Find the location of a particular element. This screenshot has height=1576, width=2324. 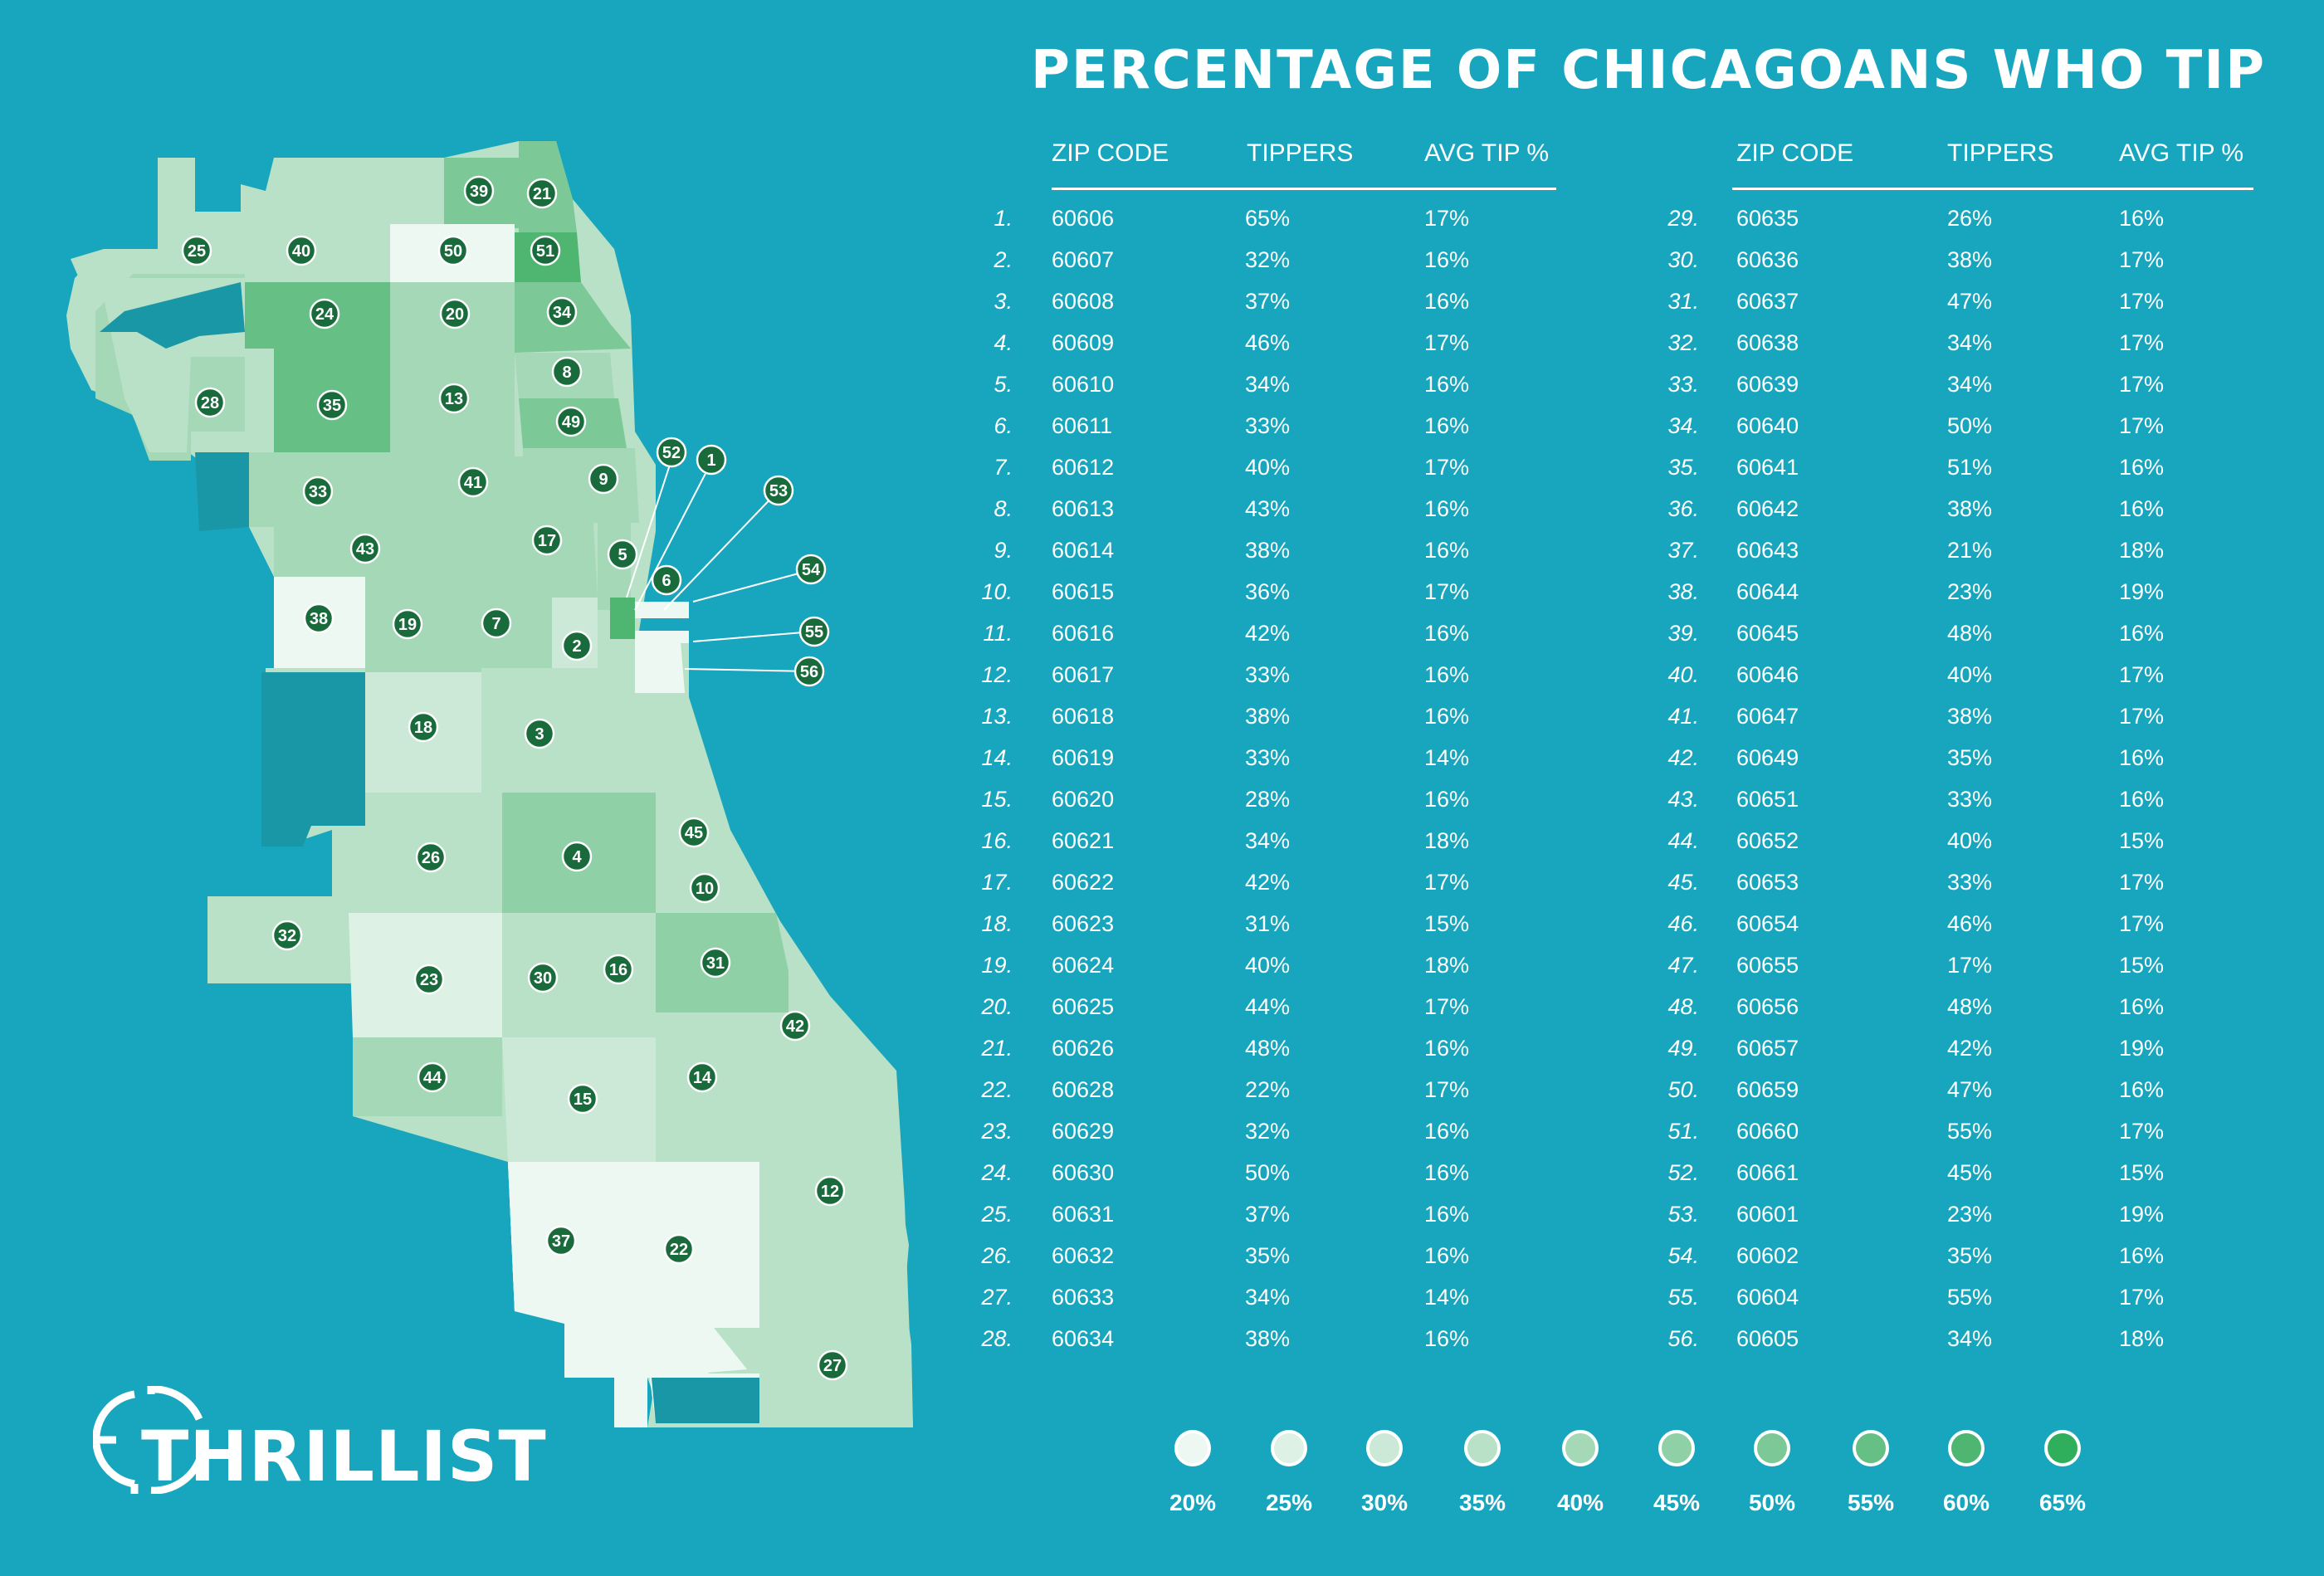

zip-marker-41: 41 is located at coordinates (473, 482).